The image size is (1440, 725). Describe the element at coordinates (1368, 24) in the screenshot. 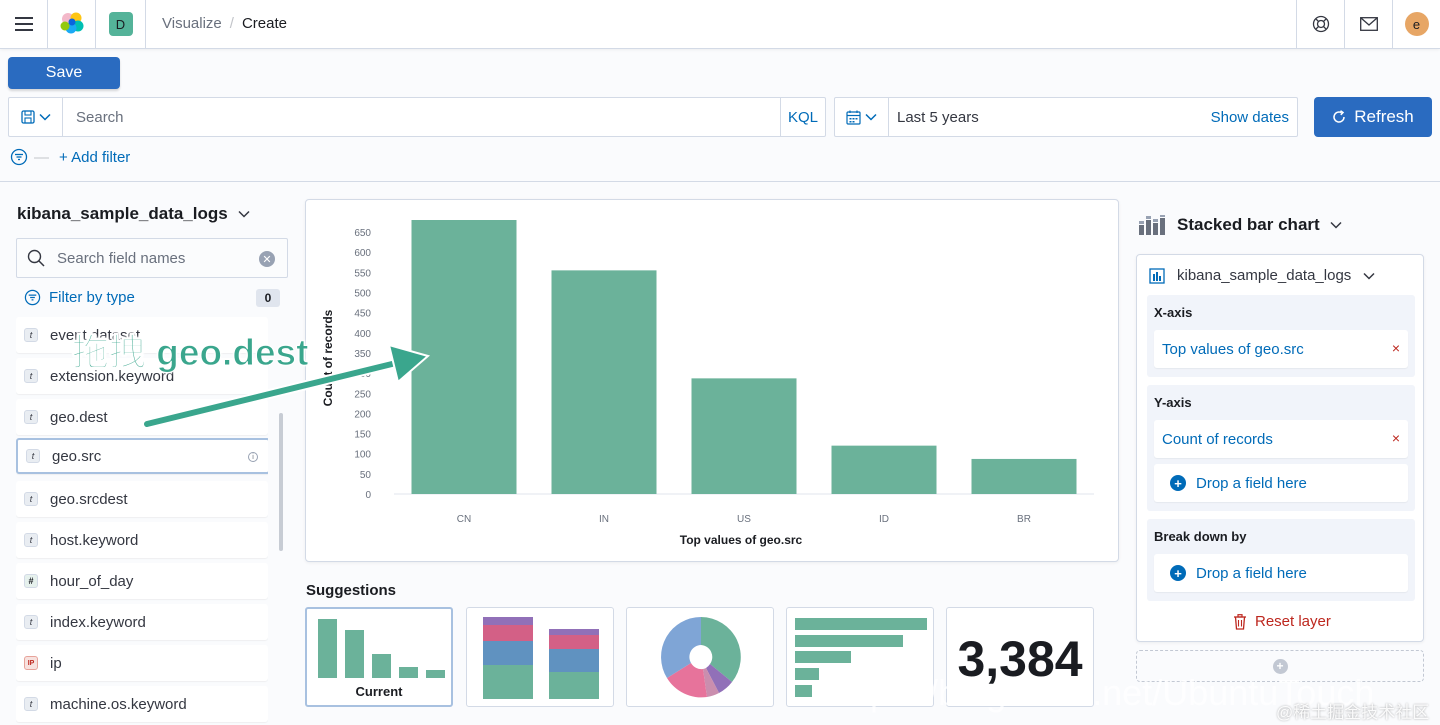

I see `newsfeed-button` at that location.